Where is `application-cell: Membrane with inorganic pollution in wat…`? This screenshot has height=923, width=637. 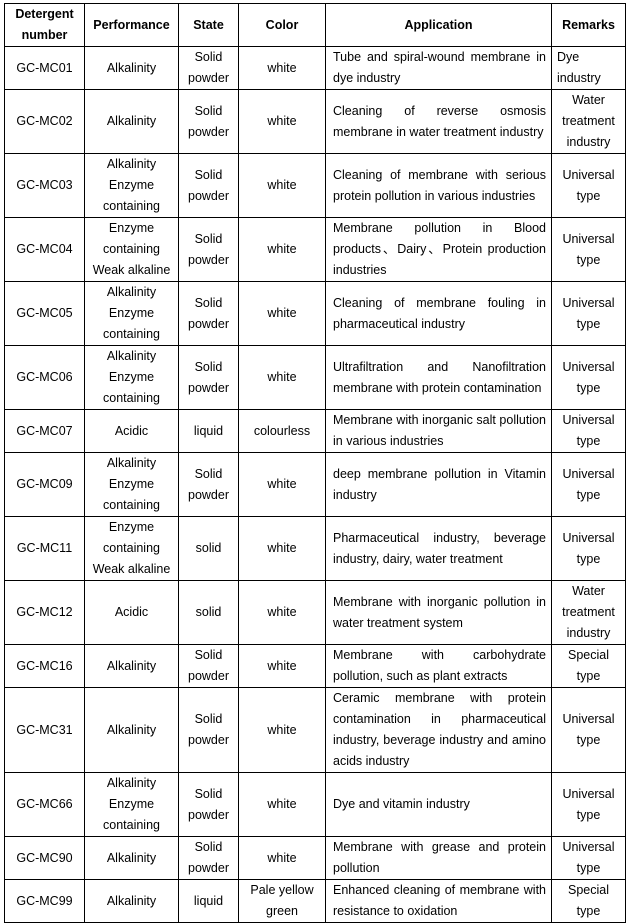
application-cell: Membrane with inorganic pollution in wat… is located at coordinates (438, 612).